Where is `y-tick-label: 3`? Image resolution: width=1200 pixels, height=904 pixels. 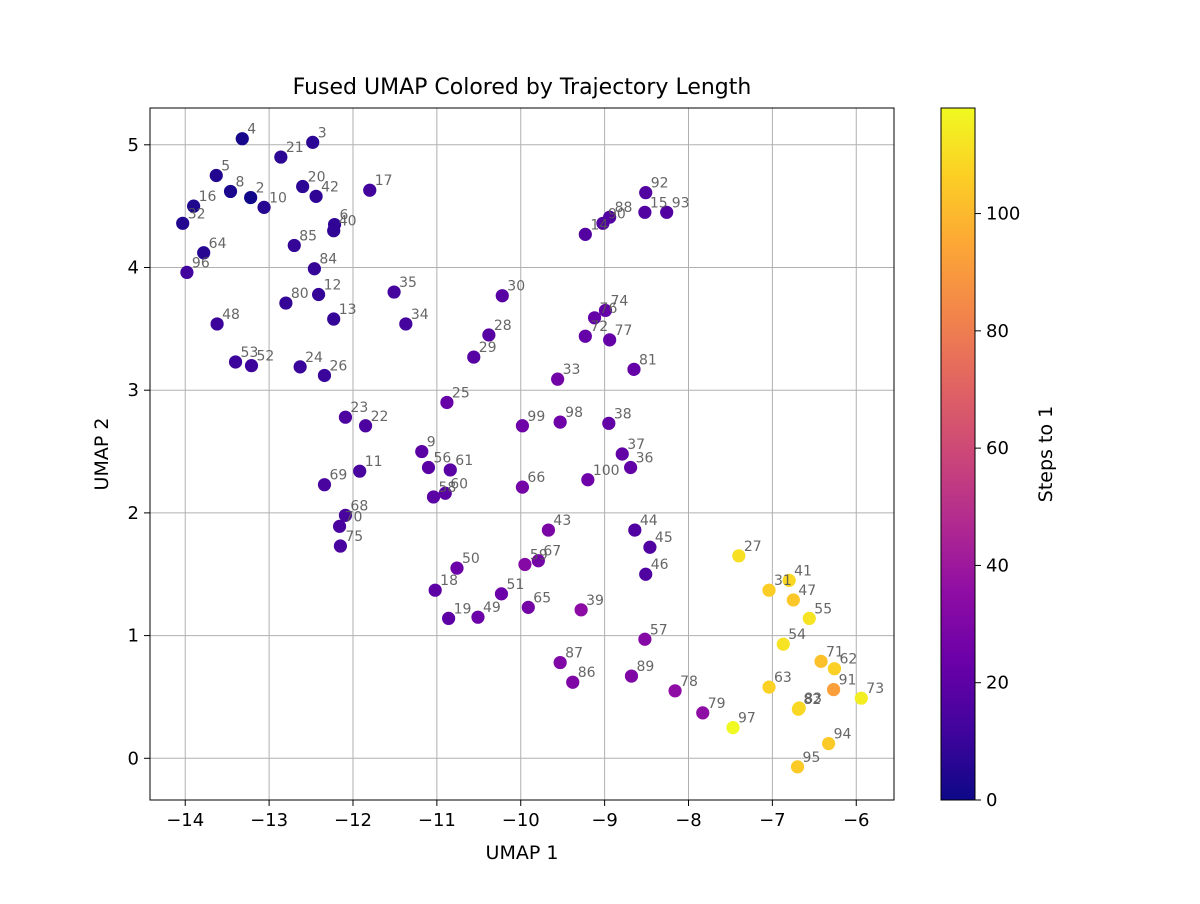
y-tick-label: 3 is located at coordinates (133, 390).